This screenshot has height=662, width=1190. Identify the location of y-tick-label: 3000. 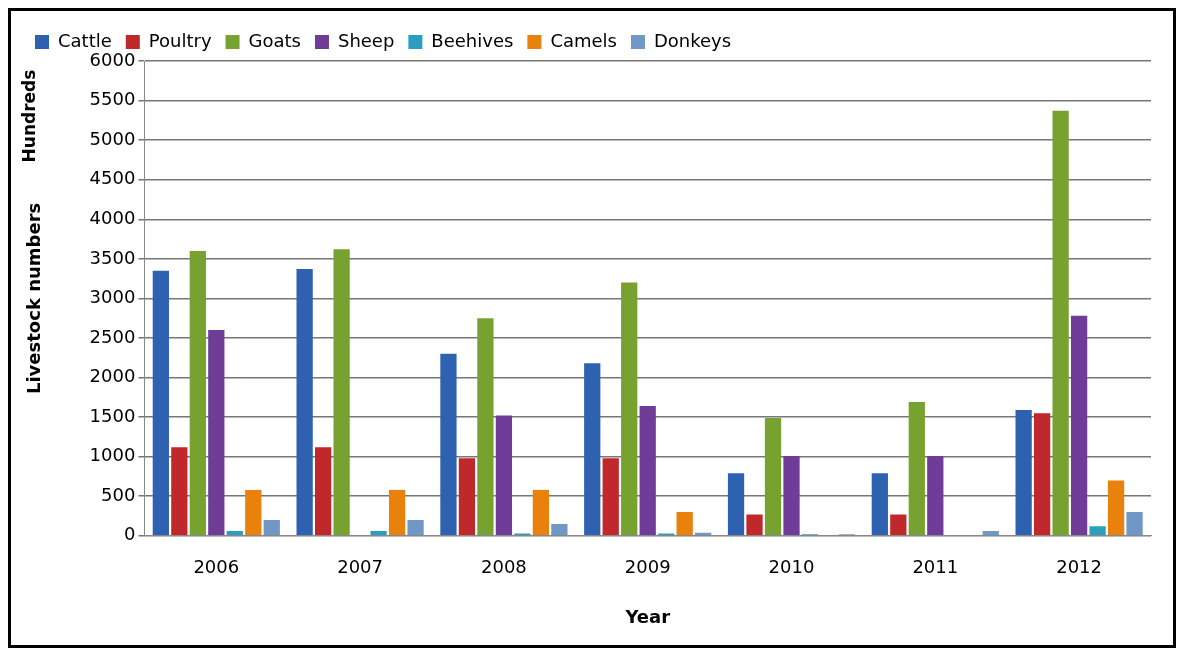
(112, 297).